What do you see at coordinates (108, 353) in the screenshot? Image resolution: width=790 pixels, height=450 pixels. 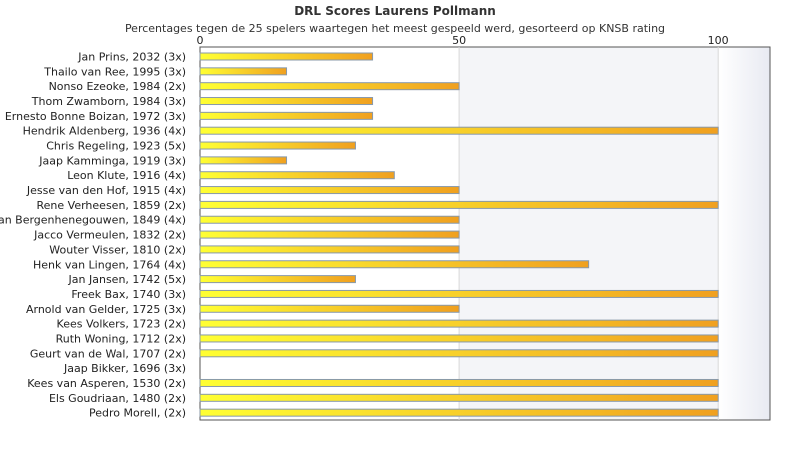 I see `category-label: Geurt van de Wal, 1707 (2x)` at bounding box center [108, 353].